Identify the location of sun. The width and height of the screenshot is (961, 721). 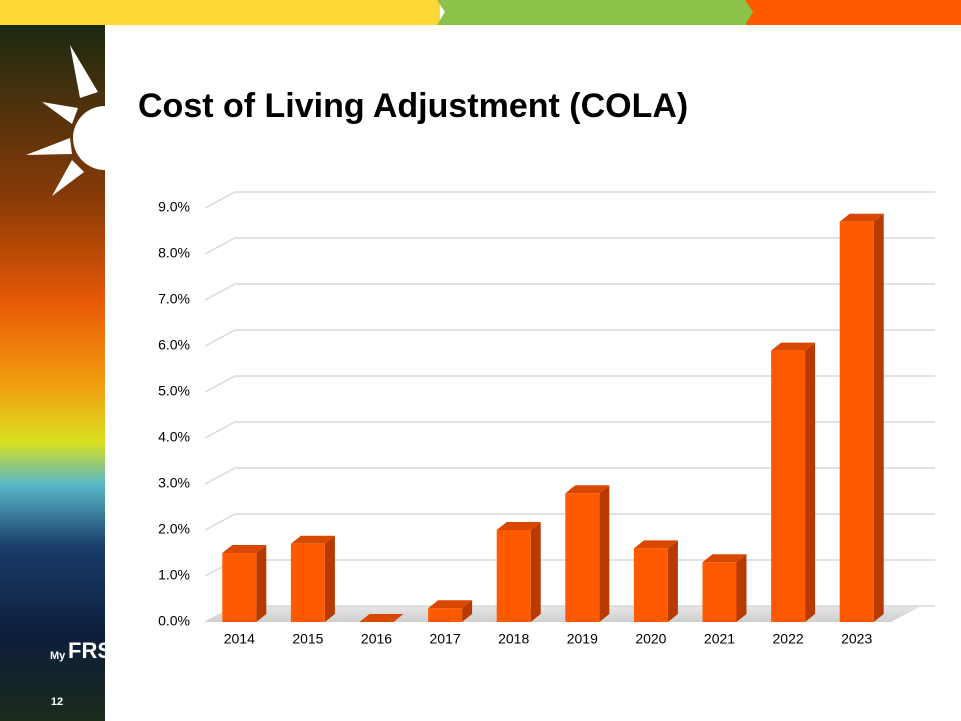
(105, 138).